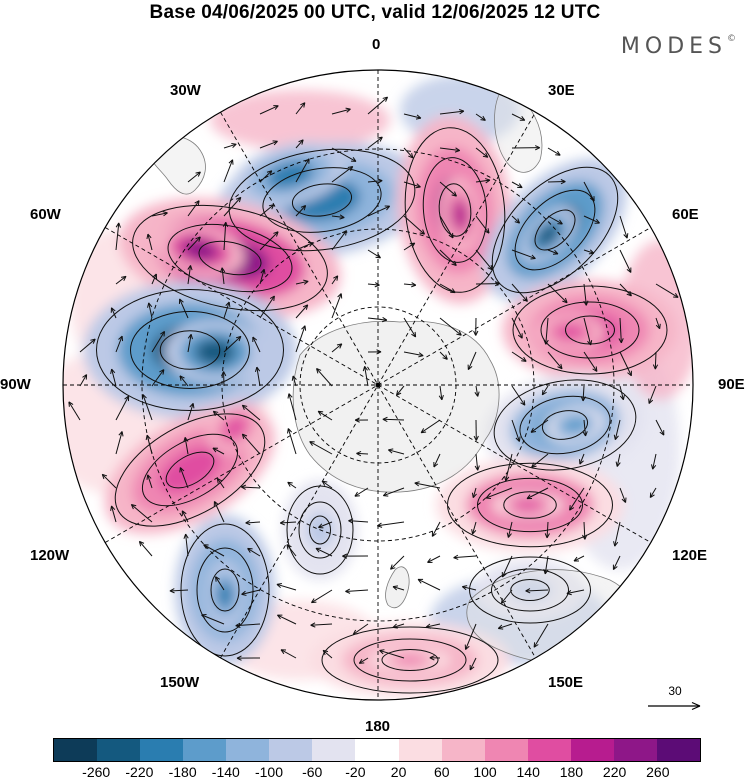 The width and height of the screenshot is (750, 783). Describe the element at coordinates (528, 772) in the screenshot. I see `colorbar-tick-label: 140` at that location.